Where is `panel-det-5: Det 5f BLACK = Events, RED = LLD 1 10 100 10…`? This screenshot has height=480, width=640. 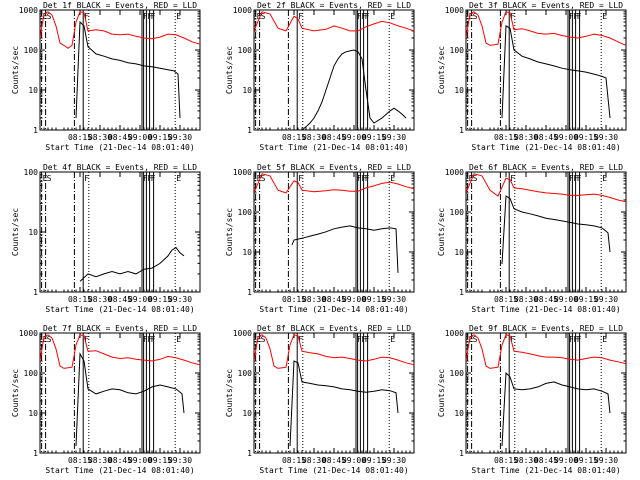 panel-det-5: Det 5f BLACK = Events, RED = LLD 1 10 100 10… is located at coordinates (320, 238).